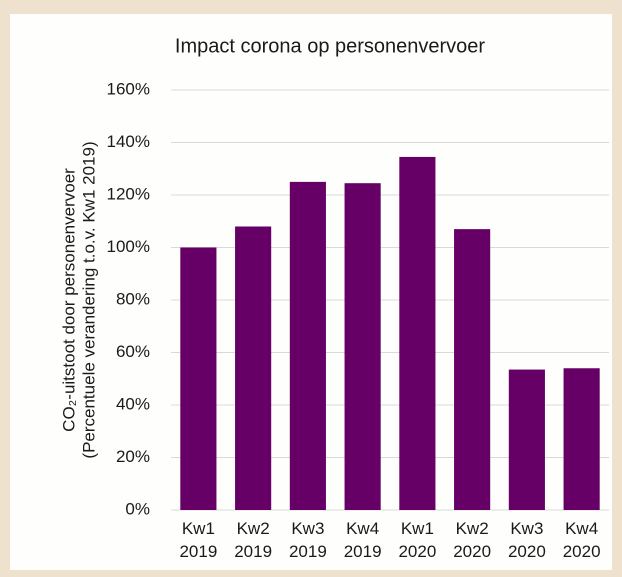 This screenshot has width=622, height=577. Describe the element at coordinates (582, 540) in the screenshot. I see `x-tick-label: Kw4 2020` at that location.